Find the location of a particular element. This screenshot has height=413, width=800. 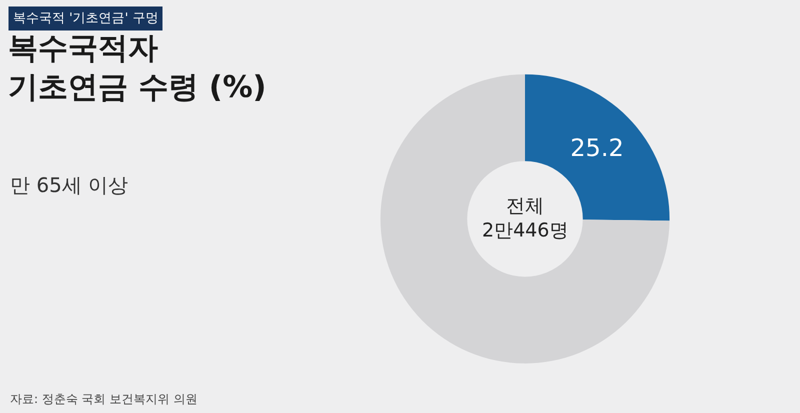

text: 복수국적 '기초연금' 구멍 is located at coordinates (85, 18).